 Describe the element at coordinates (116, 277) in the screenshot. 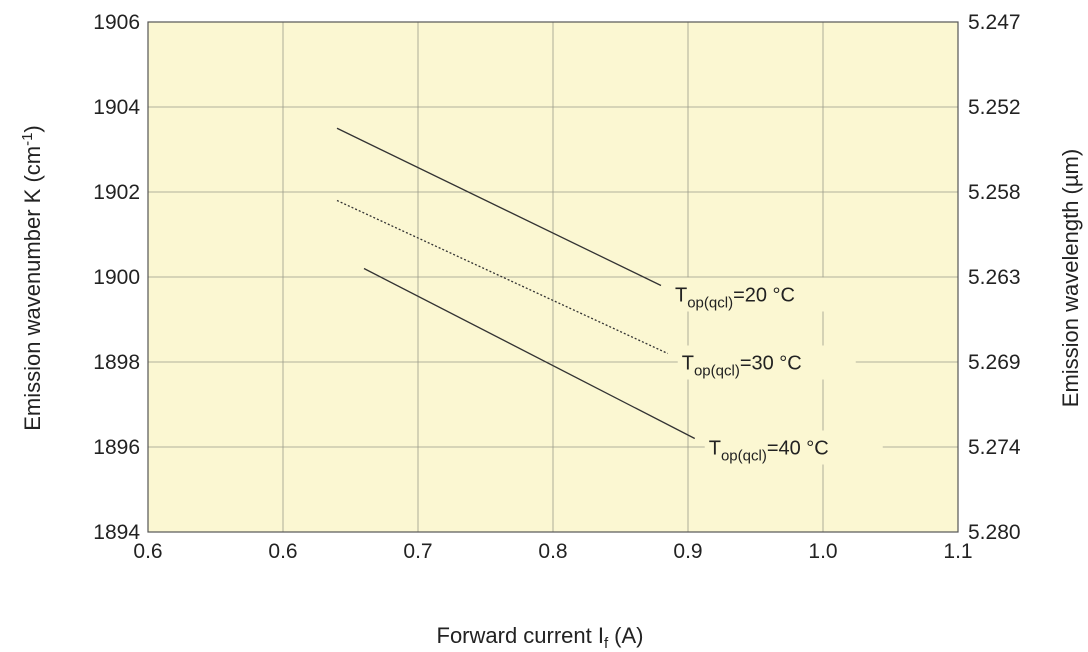

I see `y-tick-label: 1900` at that location.